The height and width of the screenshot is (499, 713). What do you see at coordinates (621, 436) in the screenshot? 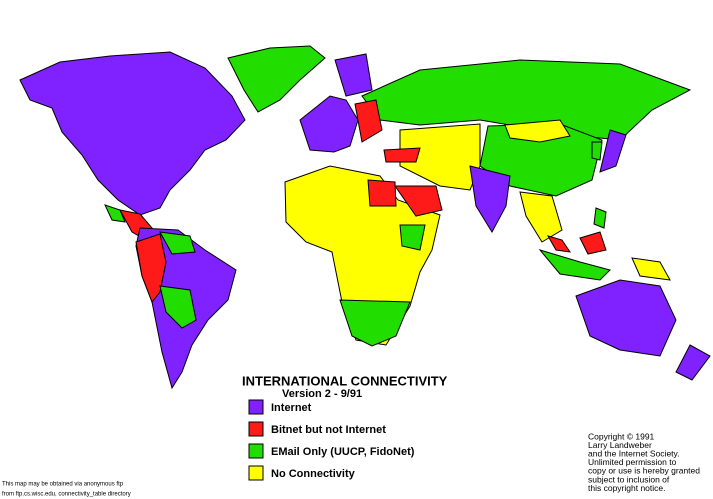
I see `copyright-line: Copyright © 1991` at bounding box center [621, 436].